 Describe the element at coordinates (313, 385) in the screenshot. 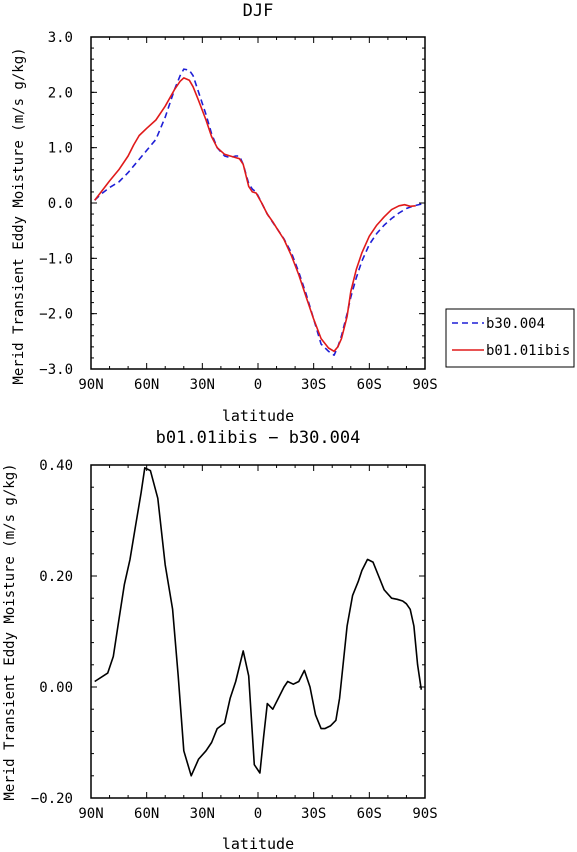

I see `top-x-tick-label: 30S` at that location.